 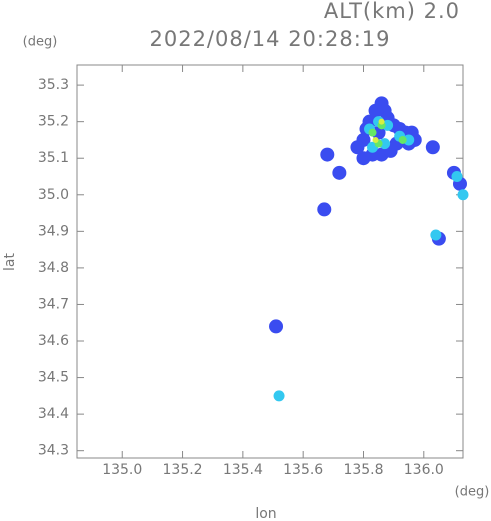 What do you see at coordinates (363, 470) in the screenshot?
I see `x-tick-label: 135.8` at bounding box center [363, 470].